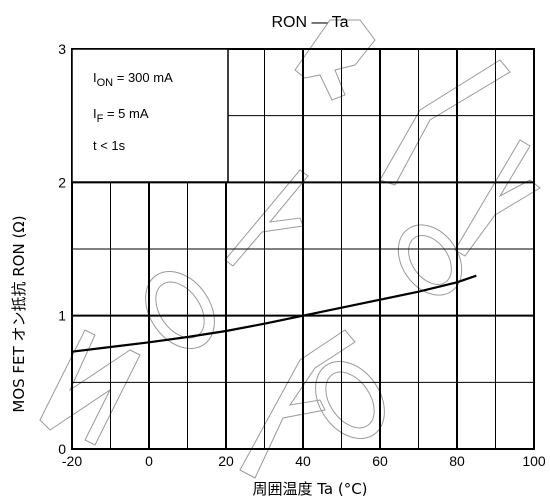 This screenshot has height=502, width=550. What do you see at coordinates (62, 249) in the screenshot?
I see `y-tick-labels: 0 1 2 3` at bounding box center [62, 249].